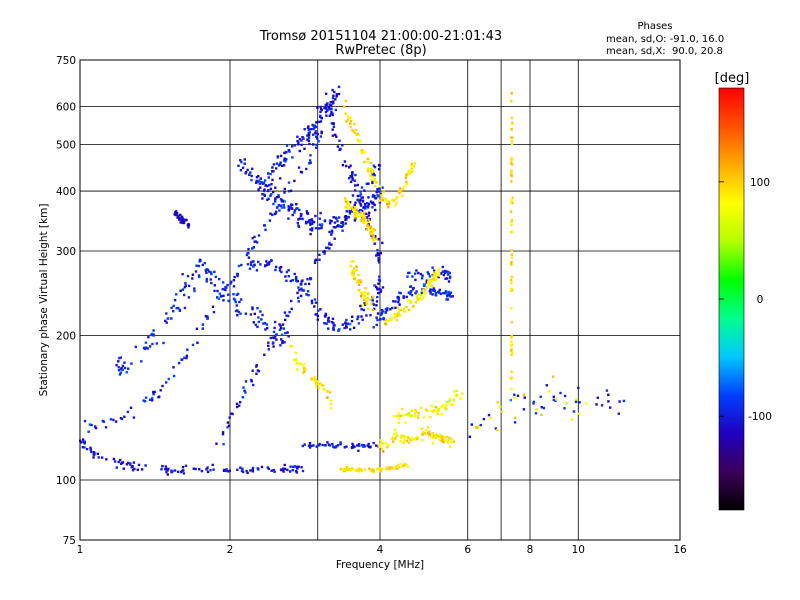  I want to click on y-tick-label: 100, so click(66, 481).